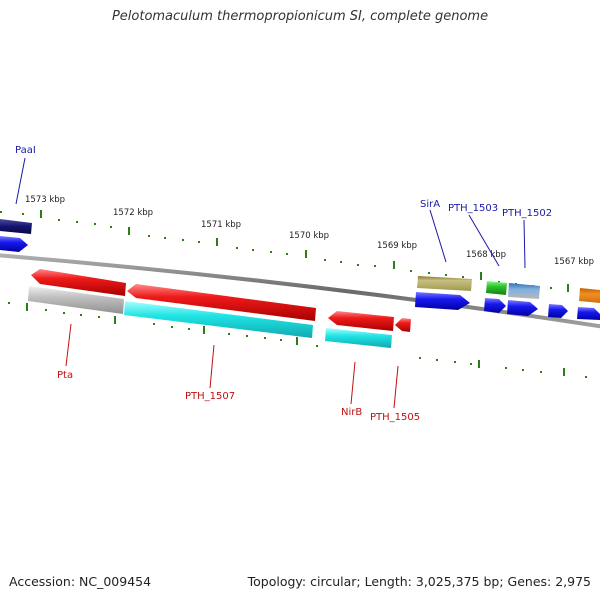 The height and width of the screenshot is (600, 600). I want to click on reverse-genes, so click(219, 308).